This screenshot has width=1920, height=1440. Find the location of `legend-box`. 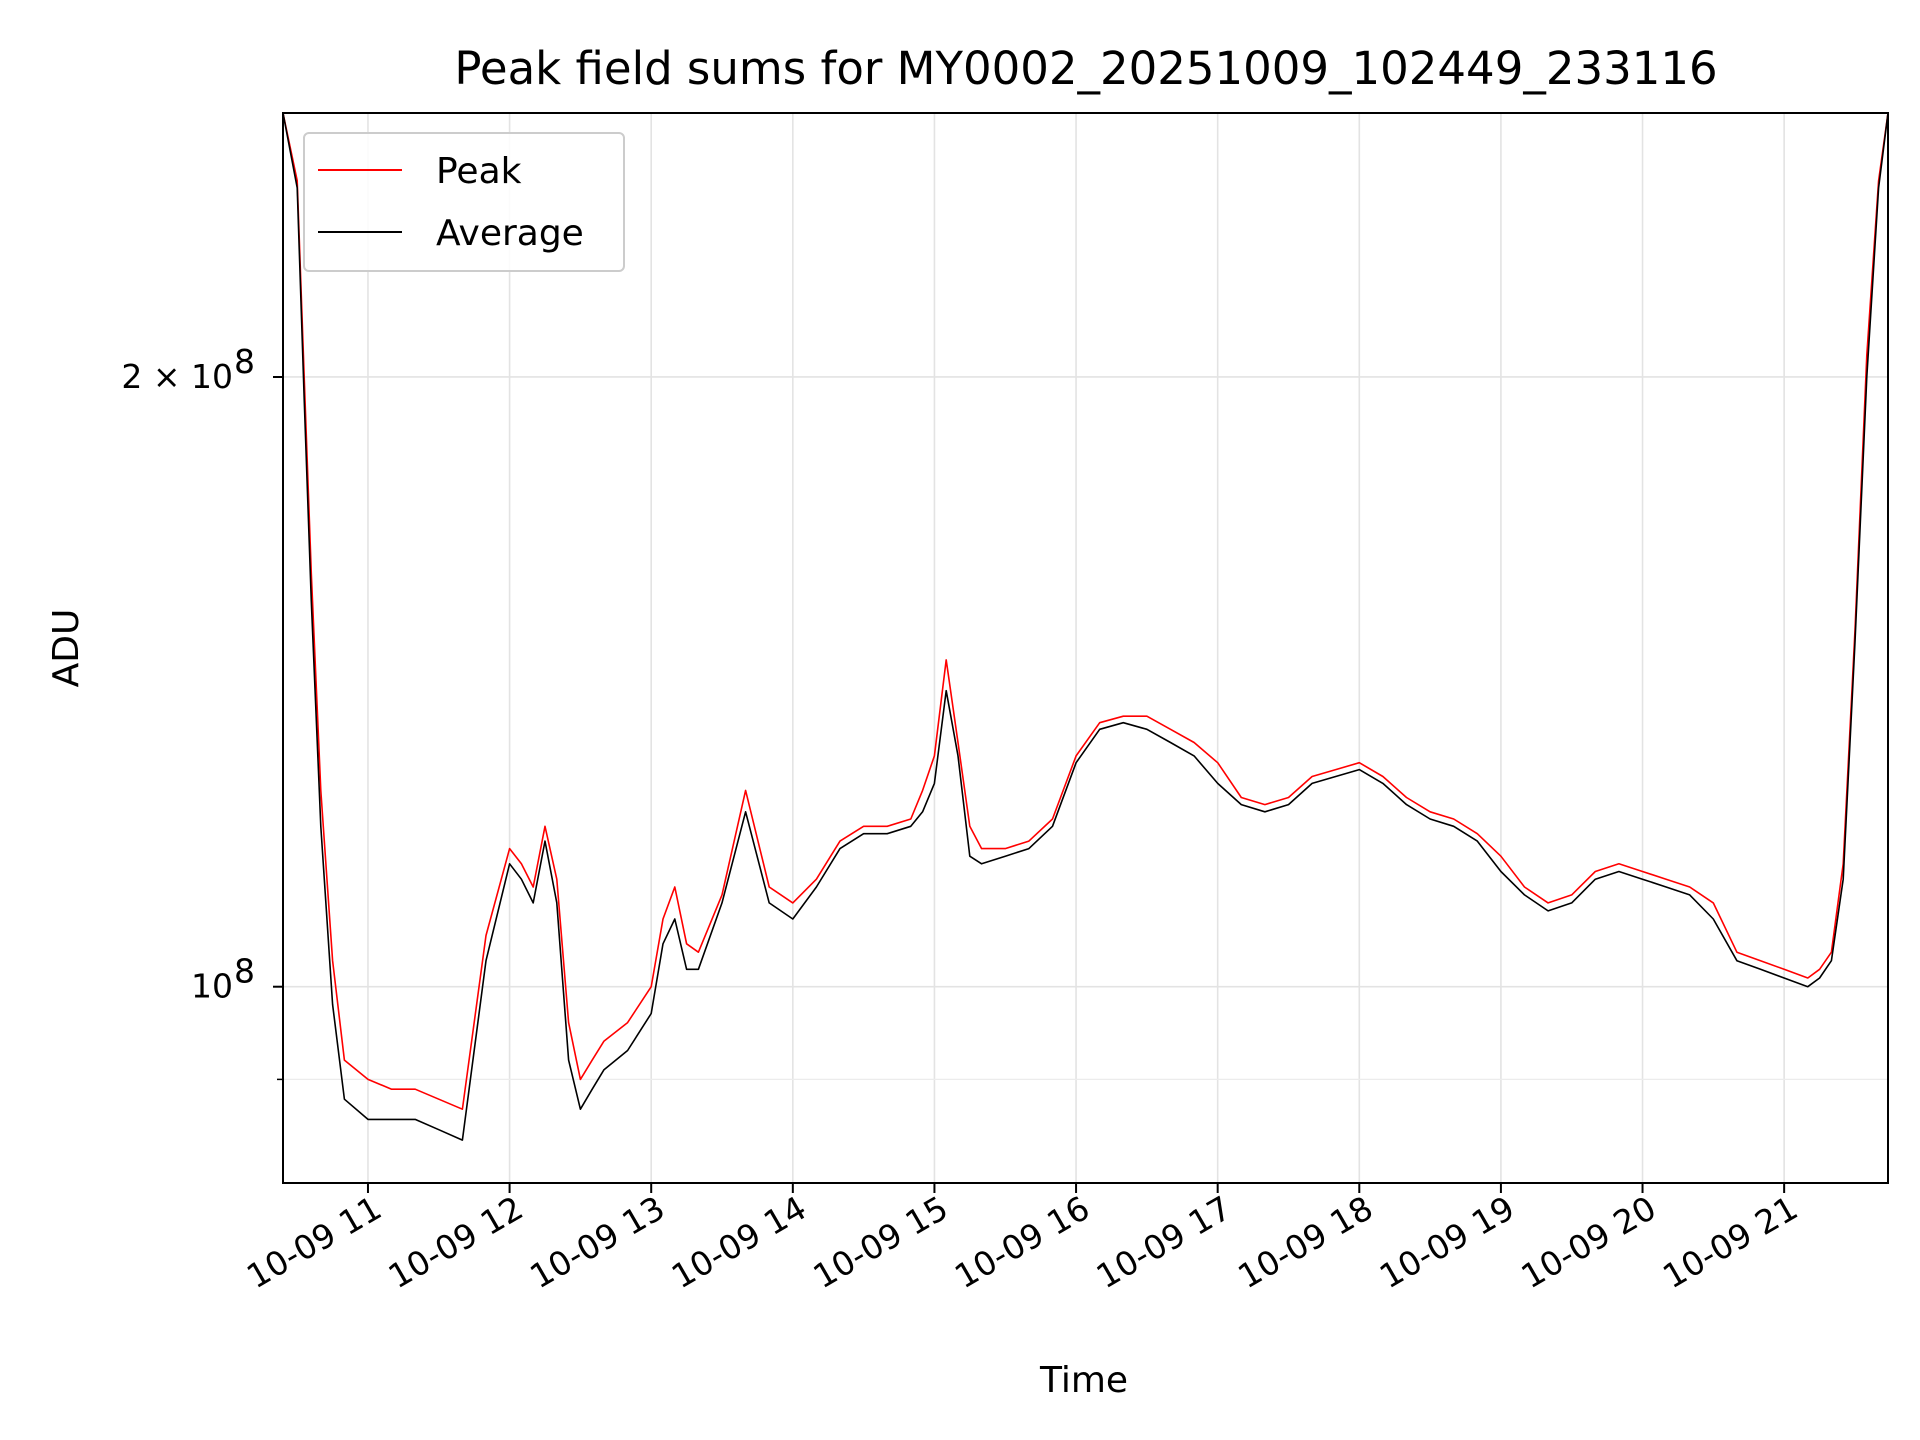

legend-box is located at coordinates (464, 202).